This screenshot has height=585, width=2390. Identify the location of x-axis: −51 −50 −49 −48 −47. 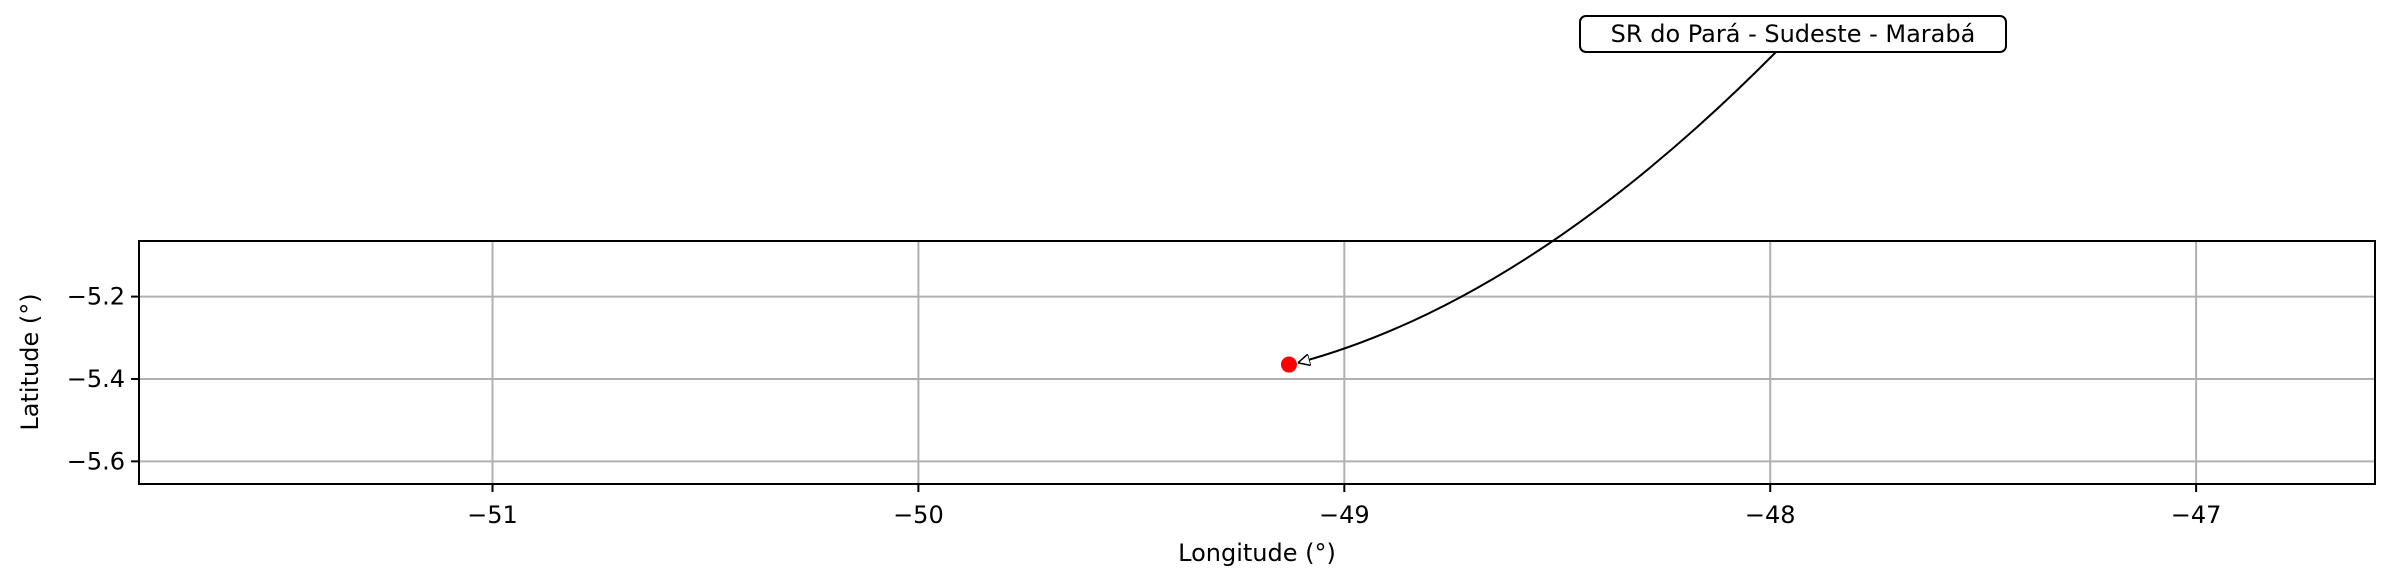
(1344, 506).